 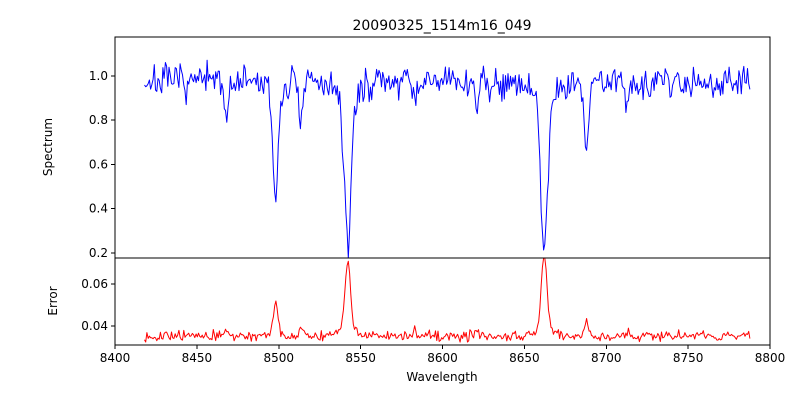 What do you see at coordinates (98, 164) in the screenshot?
I see `y-tick-label: 0.6` at bounding box center [98, 164].